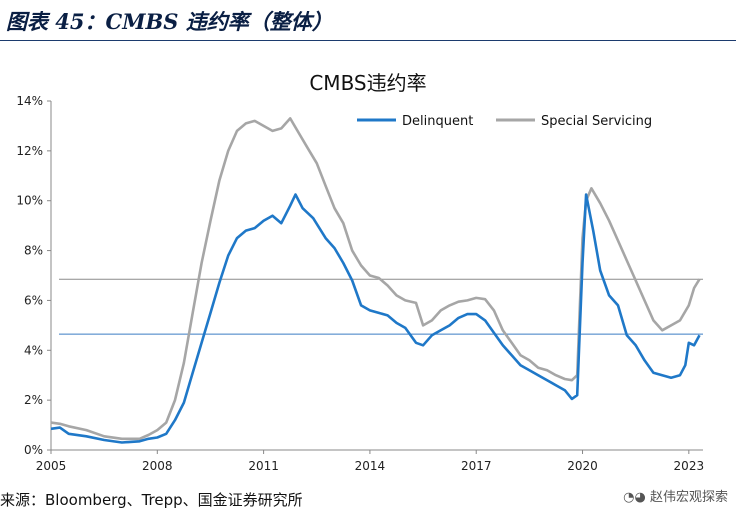 Image resolution: width=736 pixels, height=514 pixels. What do you see at coordinates (582, 466) in the screenshot?
I see `x-tick-label: 2020` at bounding box center [582, 466].